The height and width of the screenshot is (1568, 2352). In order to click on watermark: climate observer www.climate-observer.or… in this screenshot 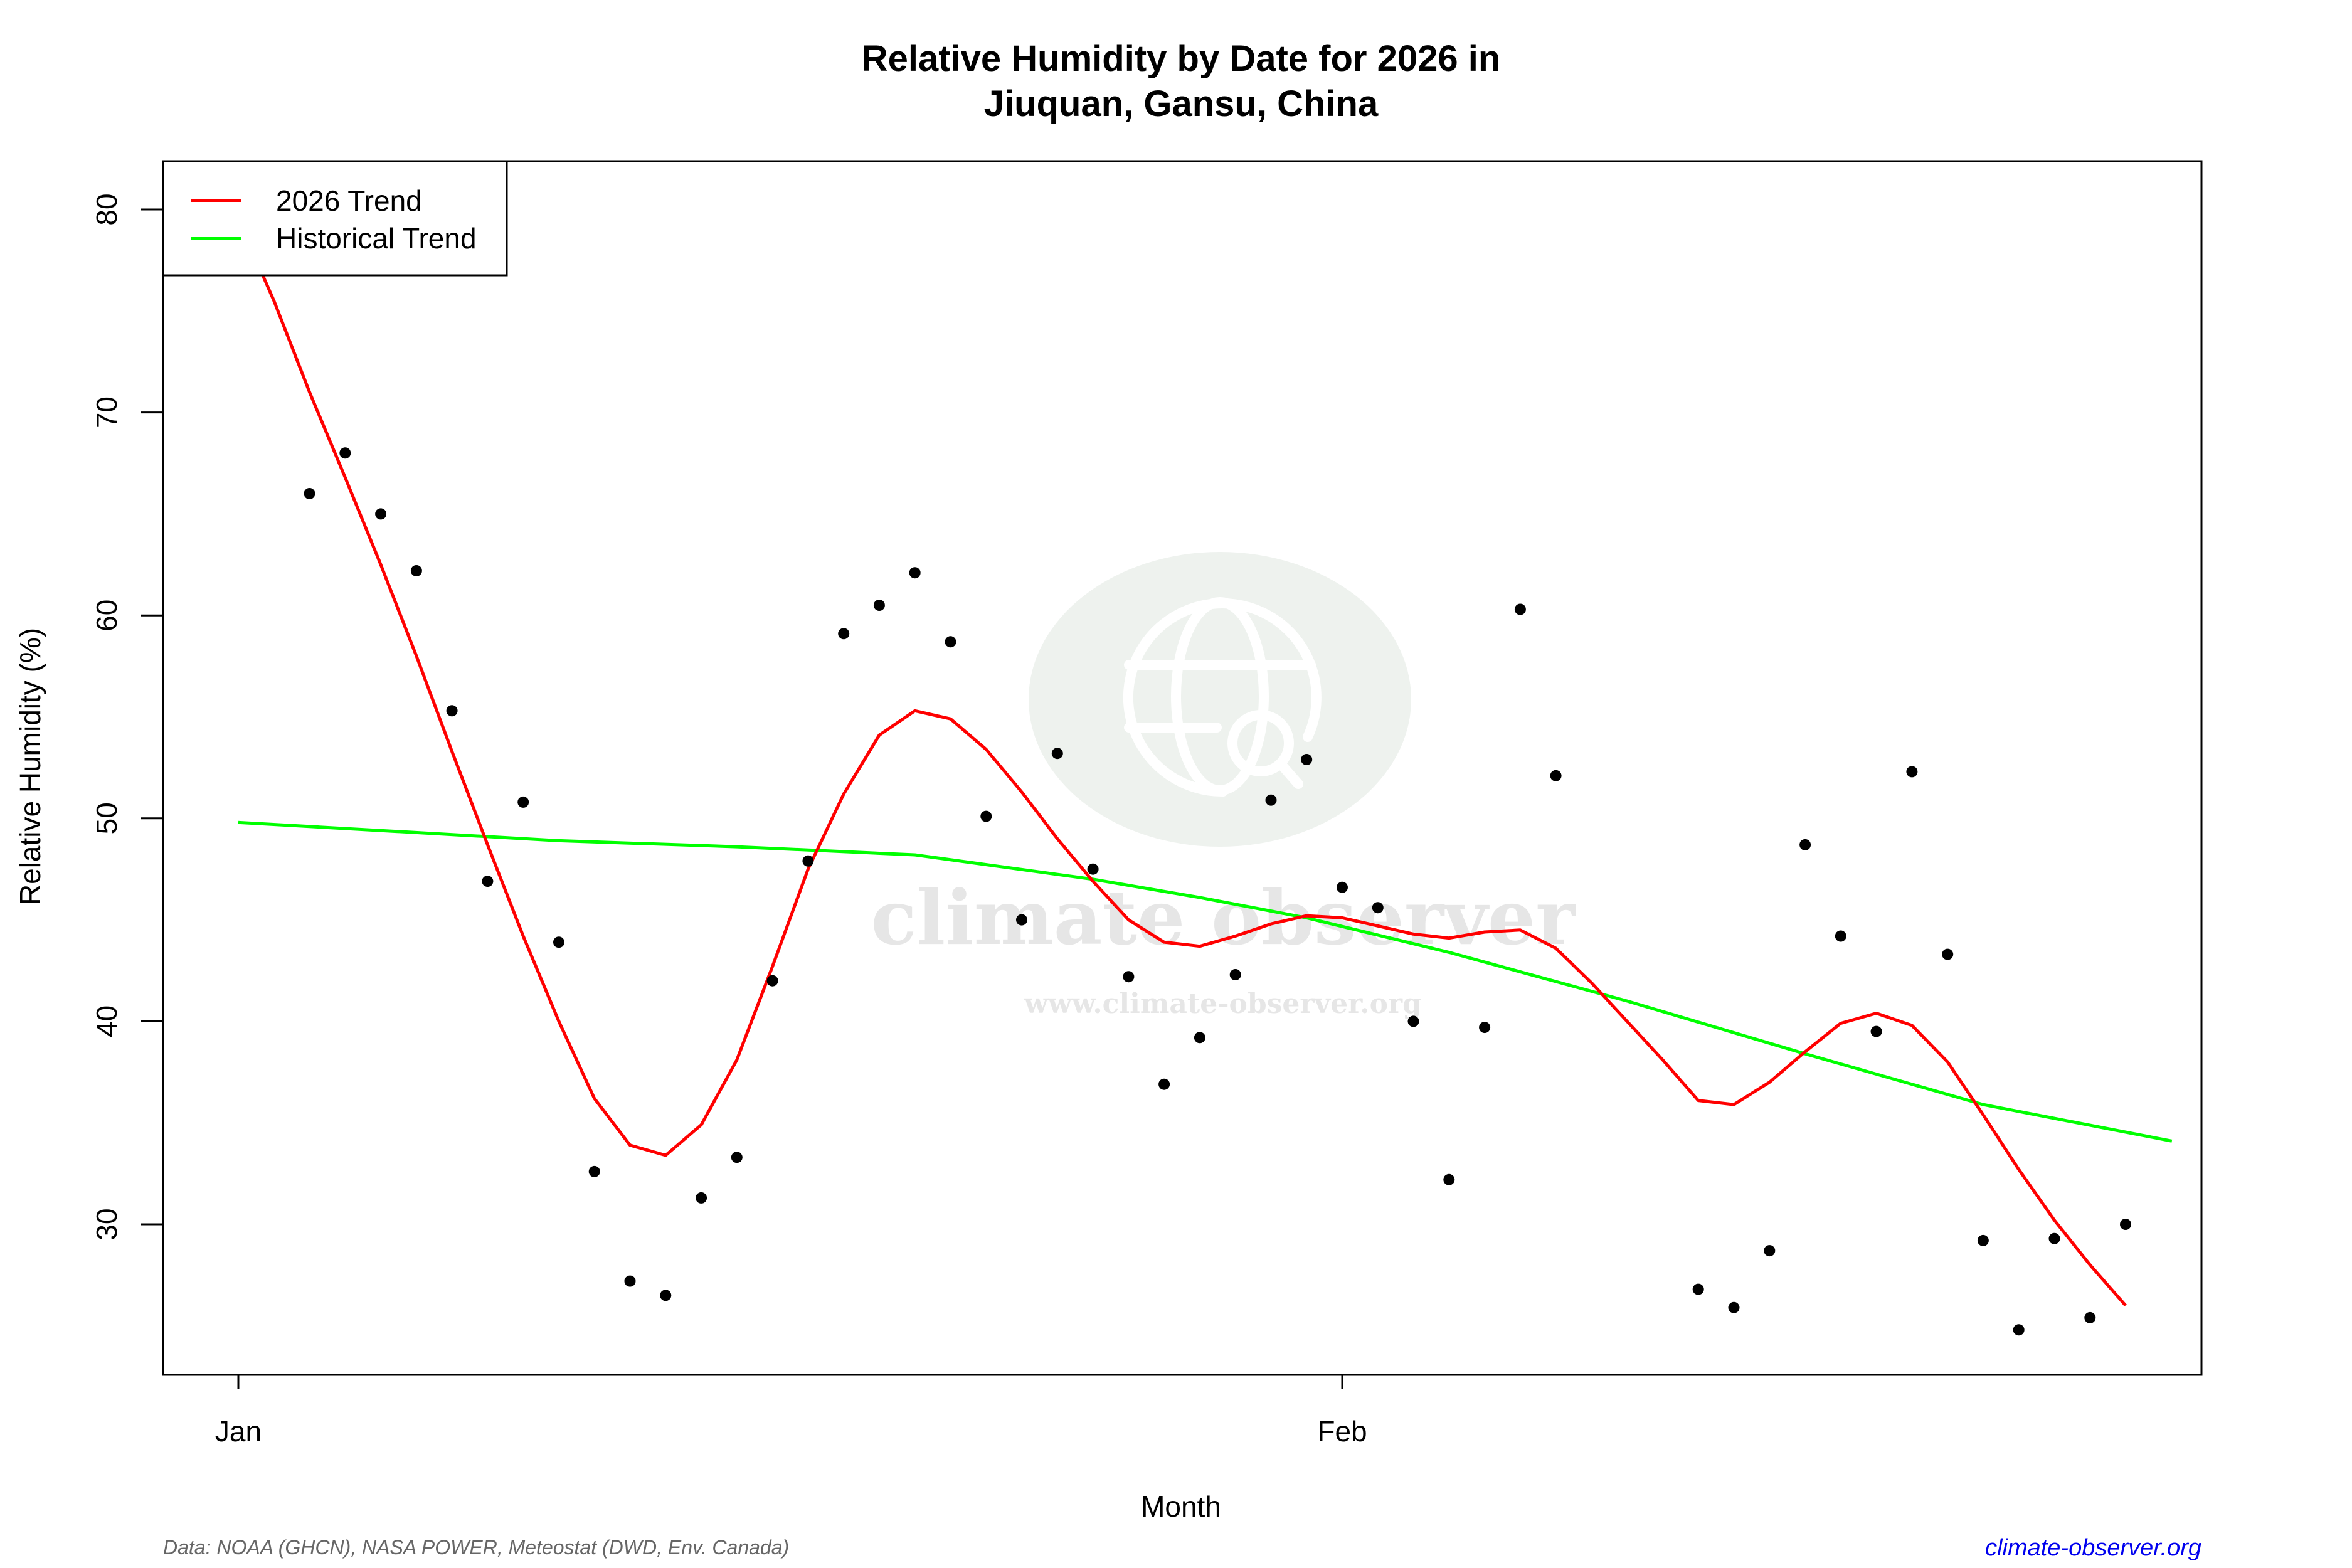, I will do `click(1224, 786)`.